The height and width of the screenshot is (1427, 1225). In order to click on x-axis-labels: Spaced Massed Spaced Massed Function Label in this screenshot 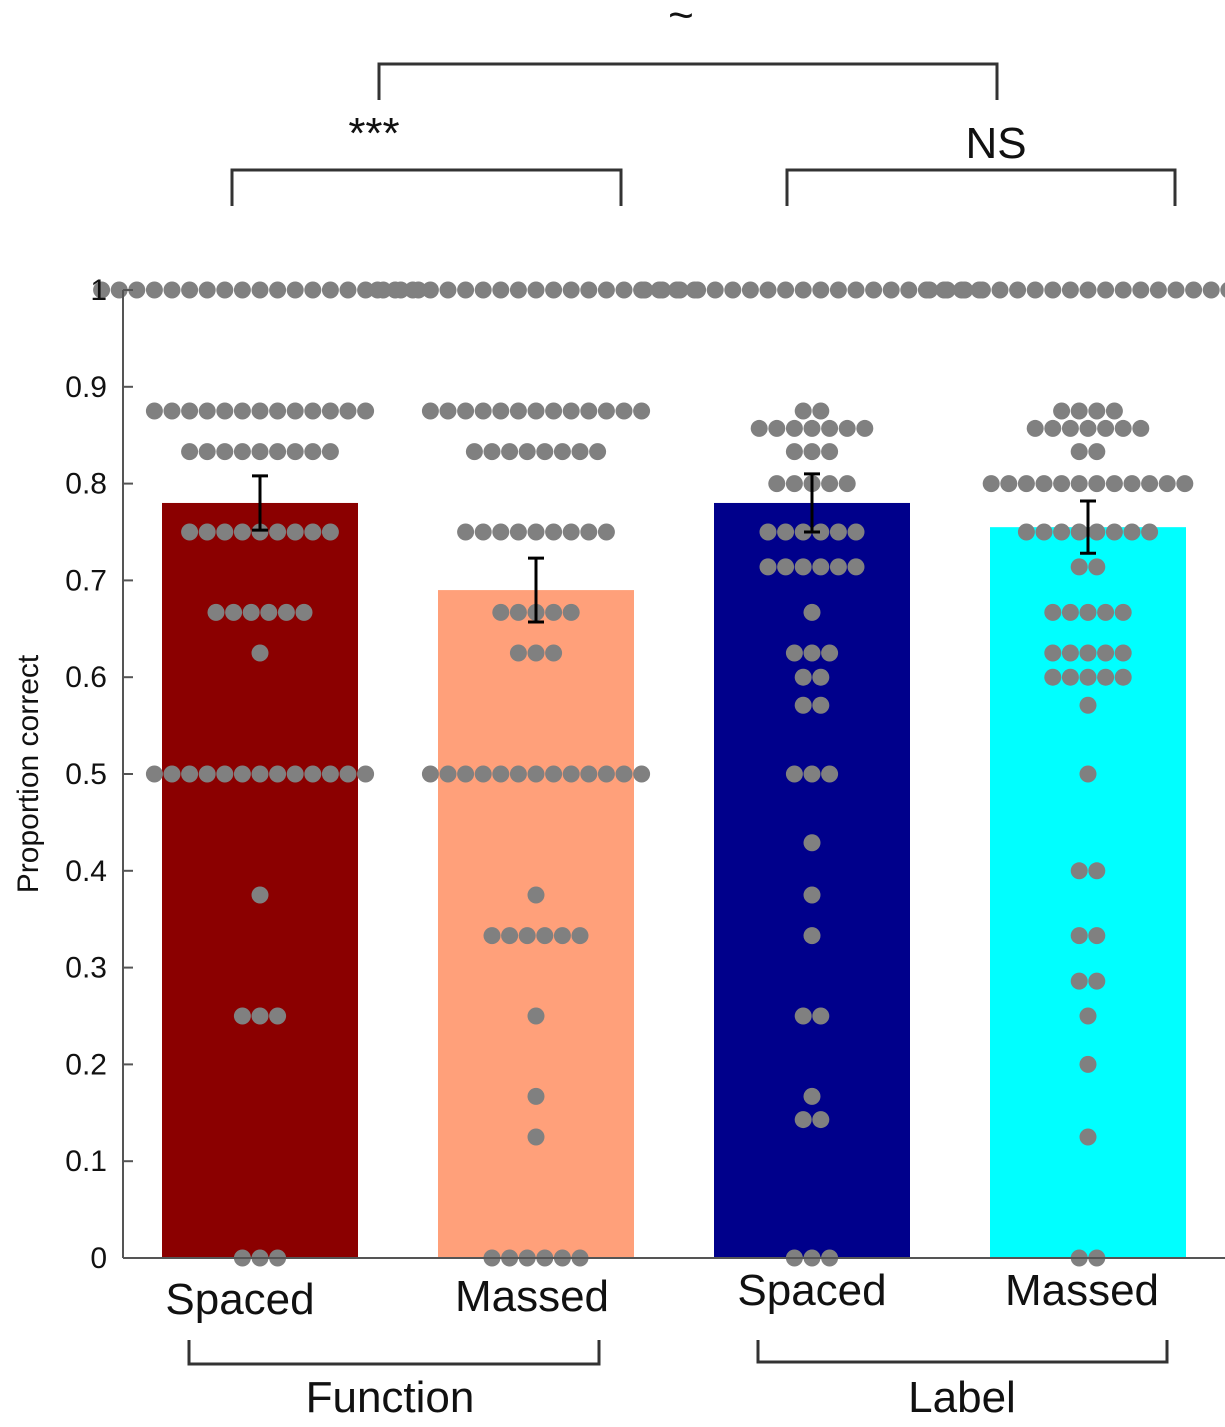, I will do `click(667, 1344)`.